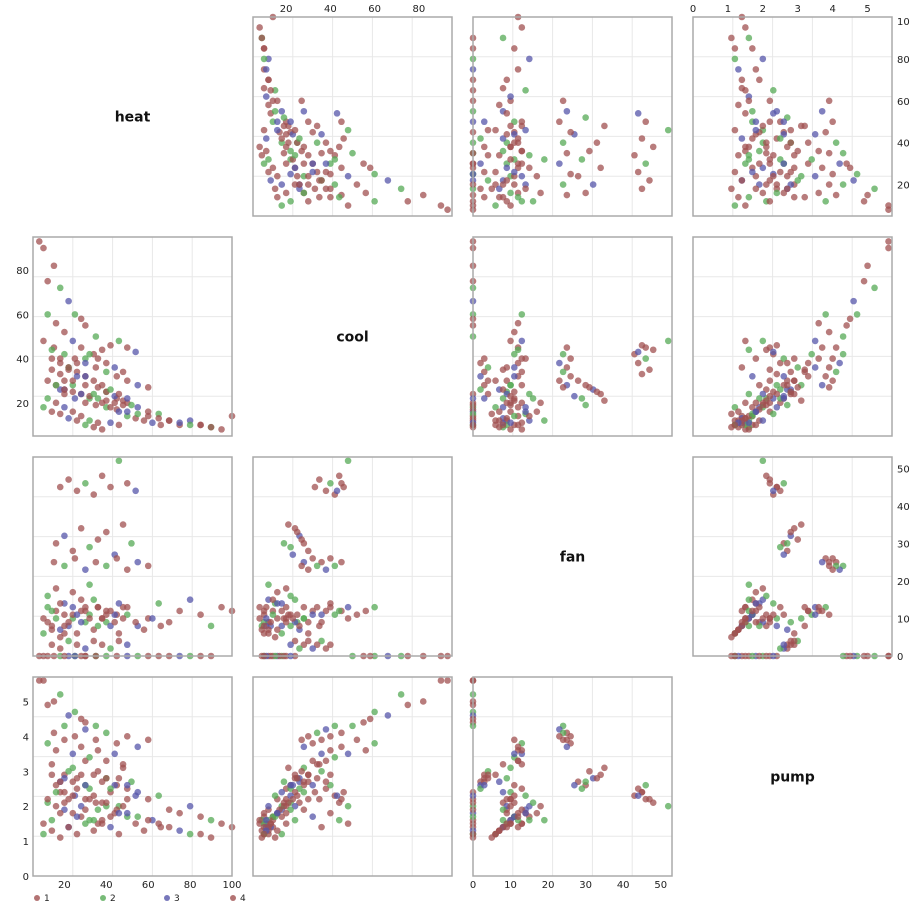  What do you see at coordinates (792, 778) in the screenshot?
I see `variable-label-pump: pump` at bounding box center [792, 778].